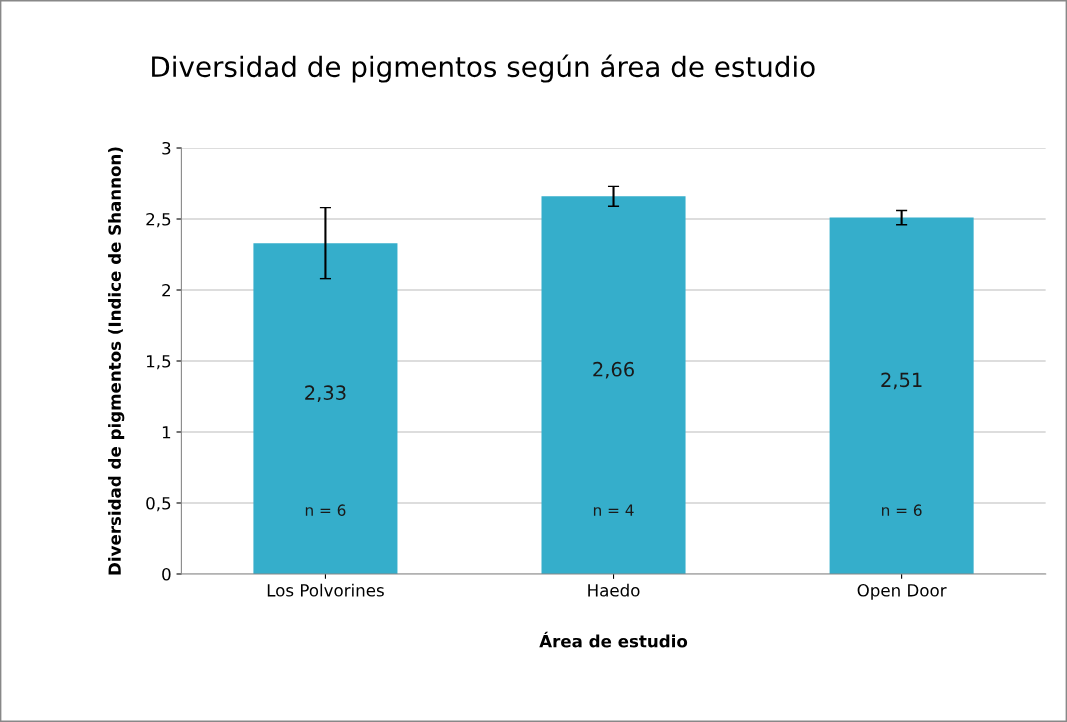 The width and height of the screenshot is (1067, 722). I want to click on x-tick-label: Los Polvorines, so click(325, 590).